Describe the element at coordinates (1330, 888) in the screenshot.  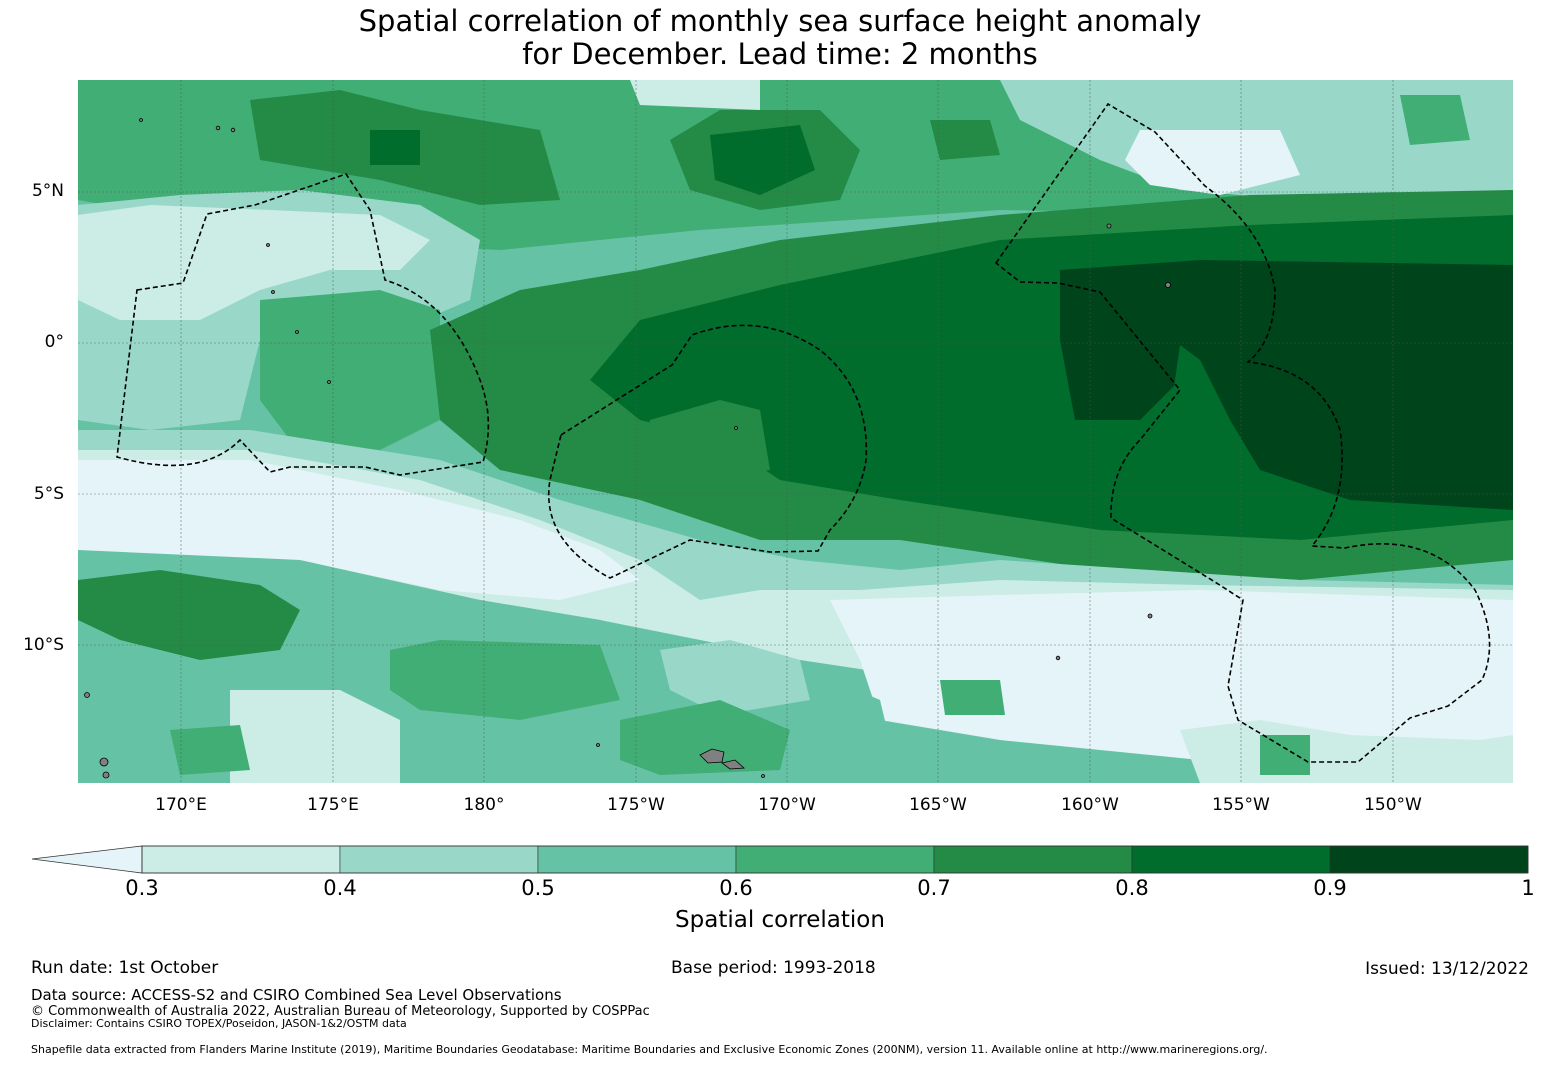
I see `colorbar-tick: 0.9` at that location.